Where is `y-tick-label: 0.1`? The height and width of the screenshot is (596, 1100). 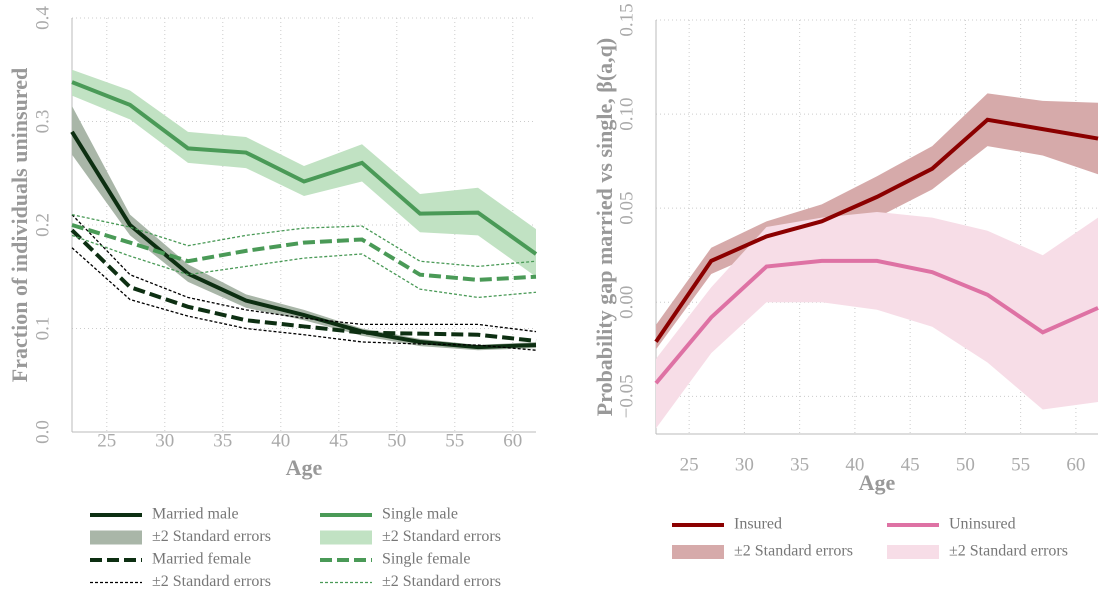
y-tick-label: 0.1 is located at coordinates (42, 329).